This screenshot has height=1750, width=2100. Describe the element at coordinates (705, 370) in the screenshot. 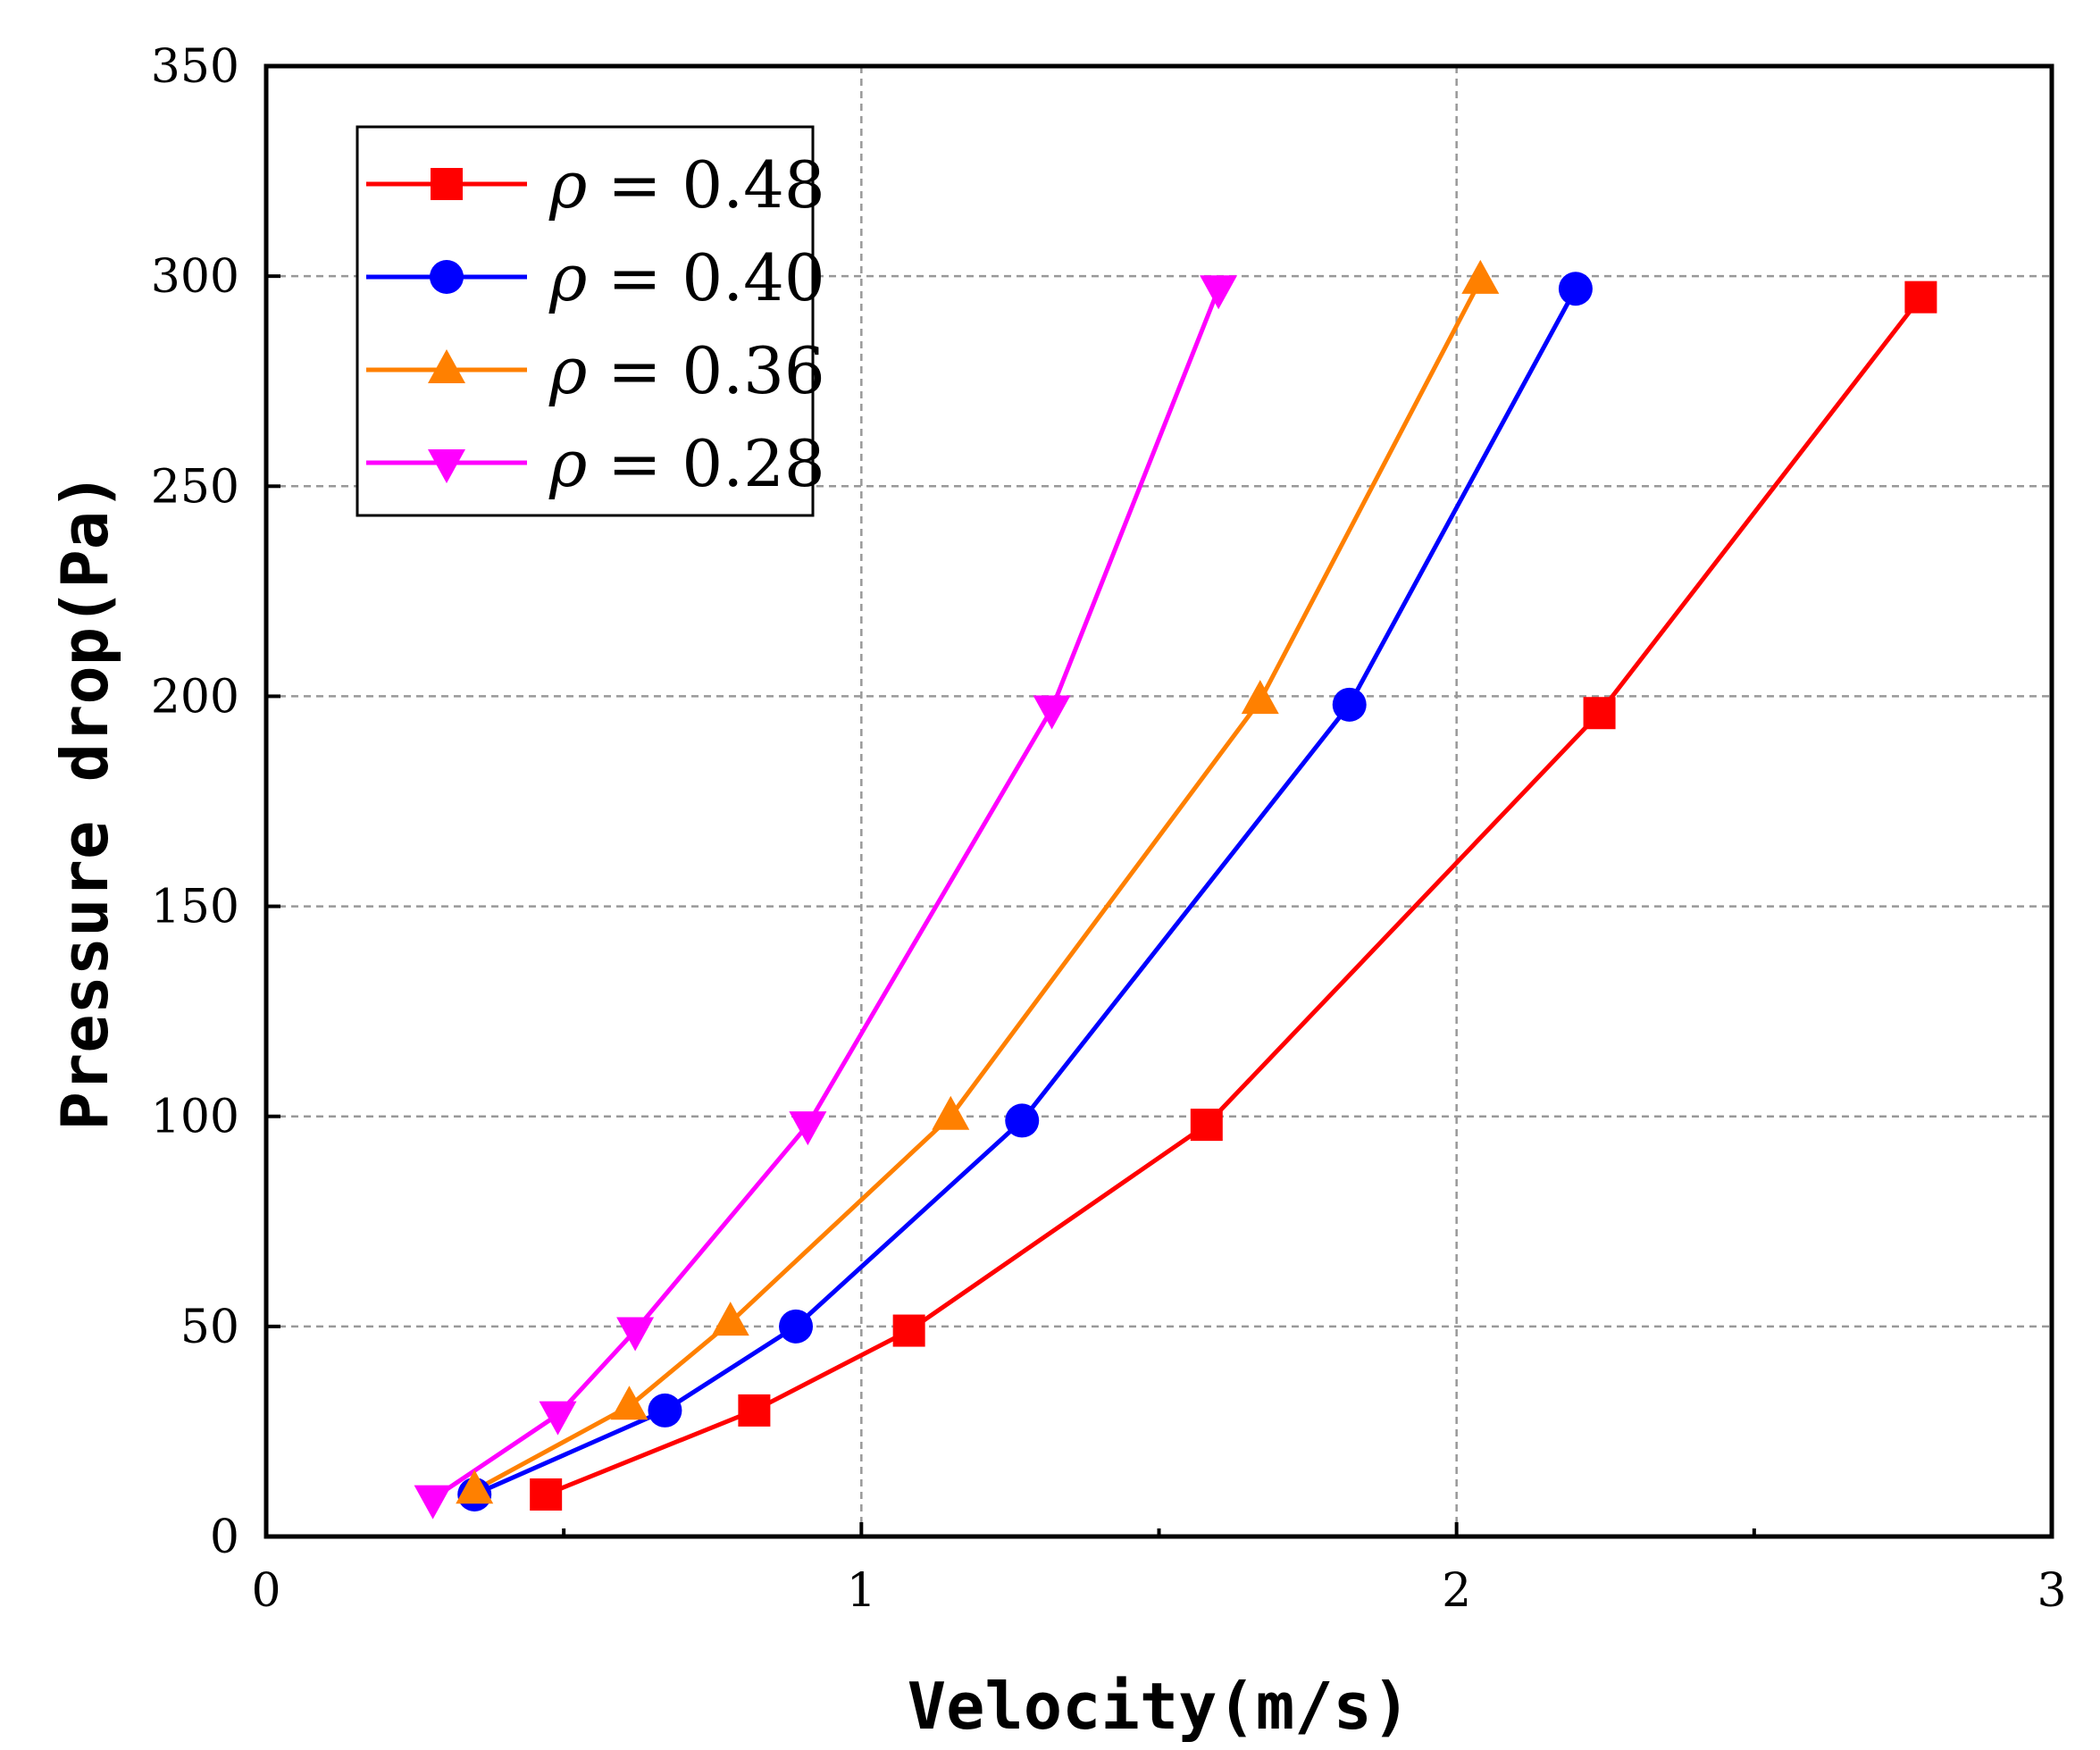

I see `legend-value: = 0.36` at that location.